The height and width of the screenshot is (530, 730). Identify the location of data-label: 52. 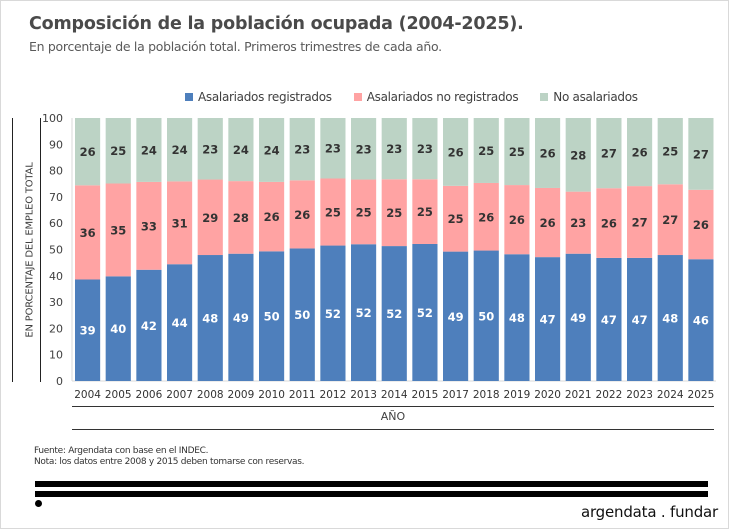
(364, 313).